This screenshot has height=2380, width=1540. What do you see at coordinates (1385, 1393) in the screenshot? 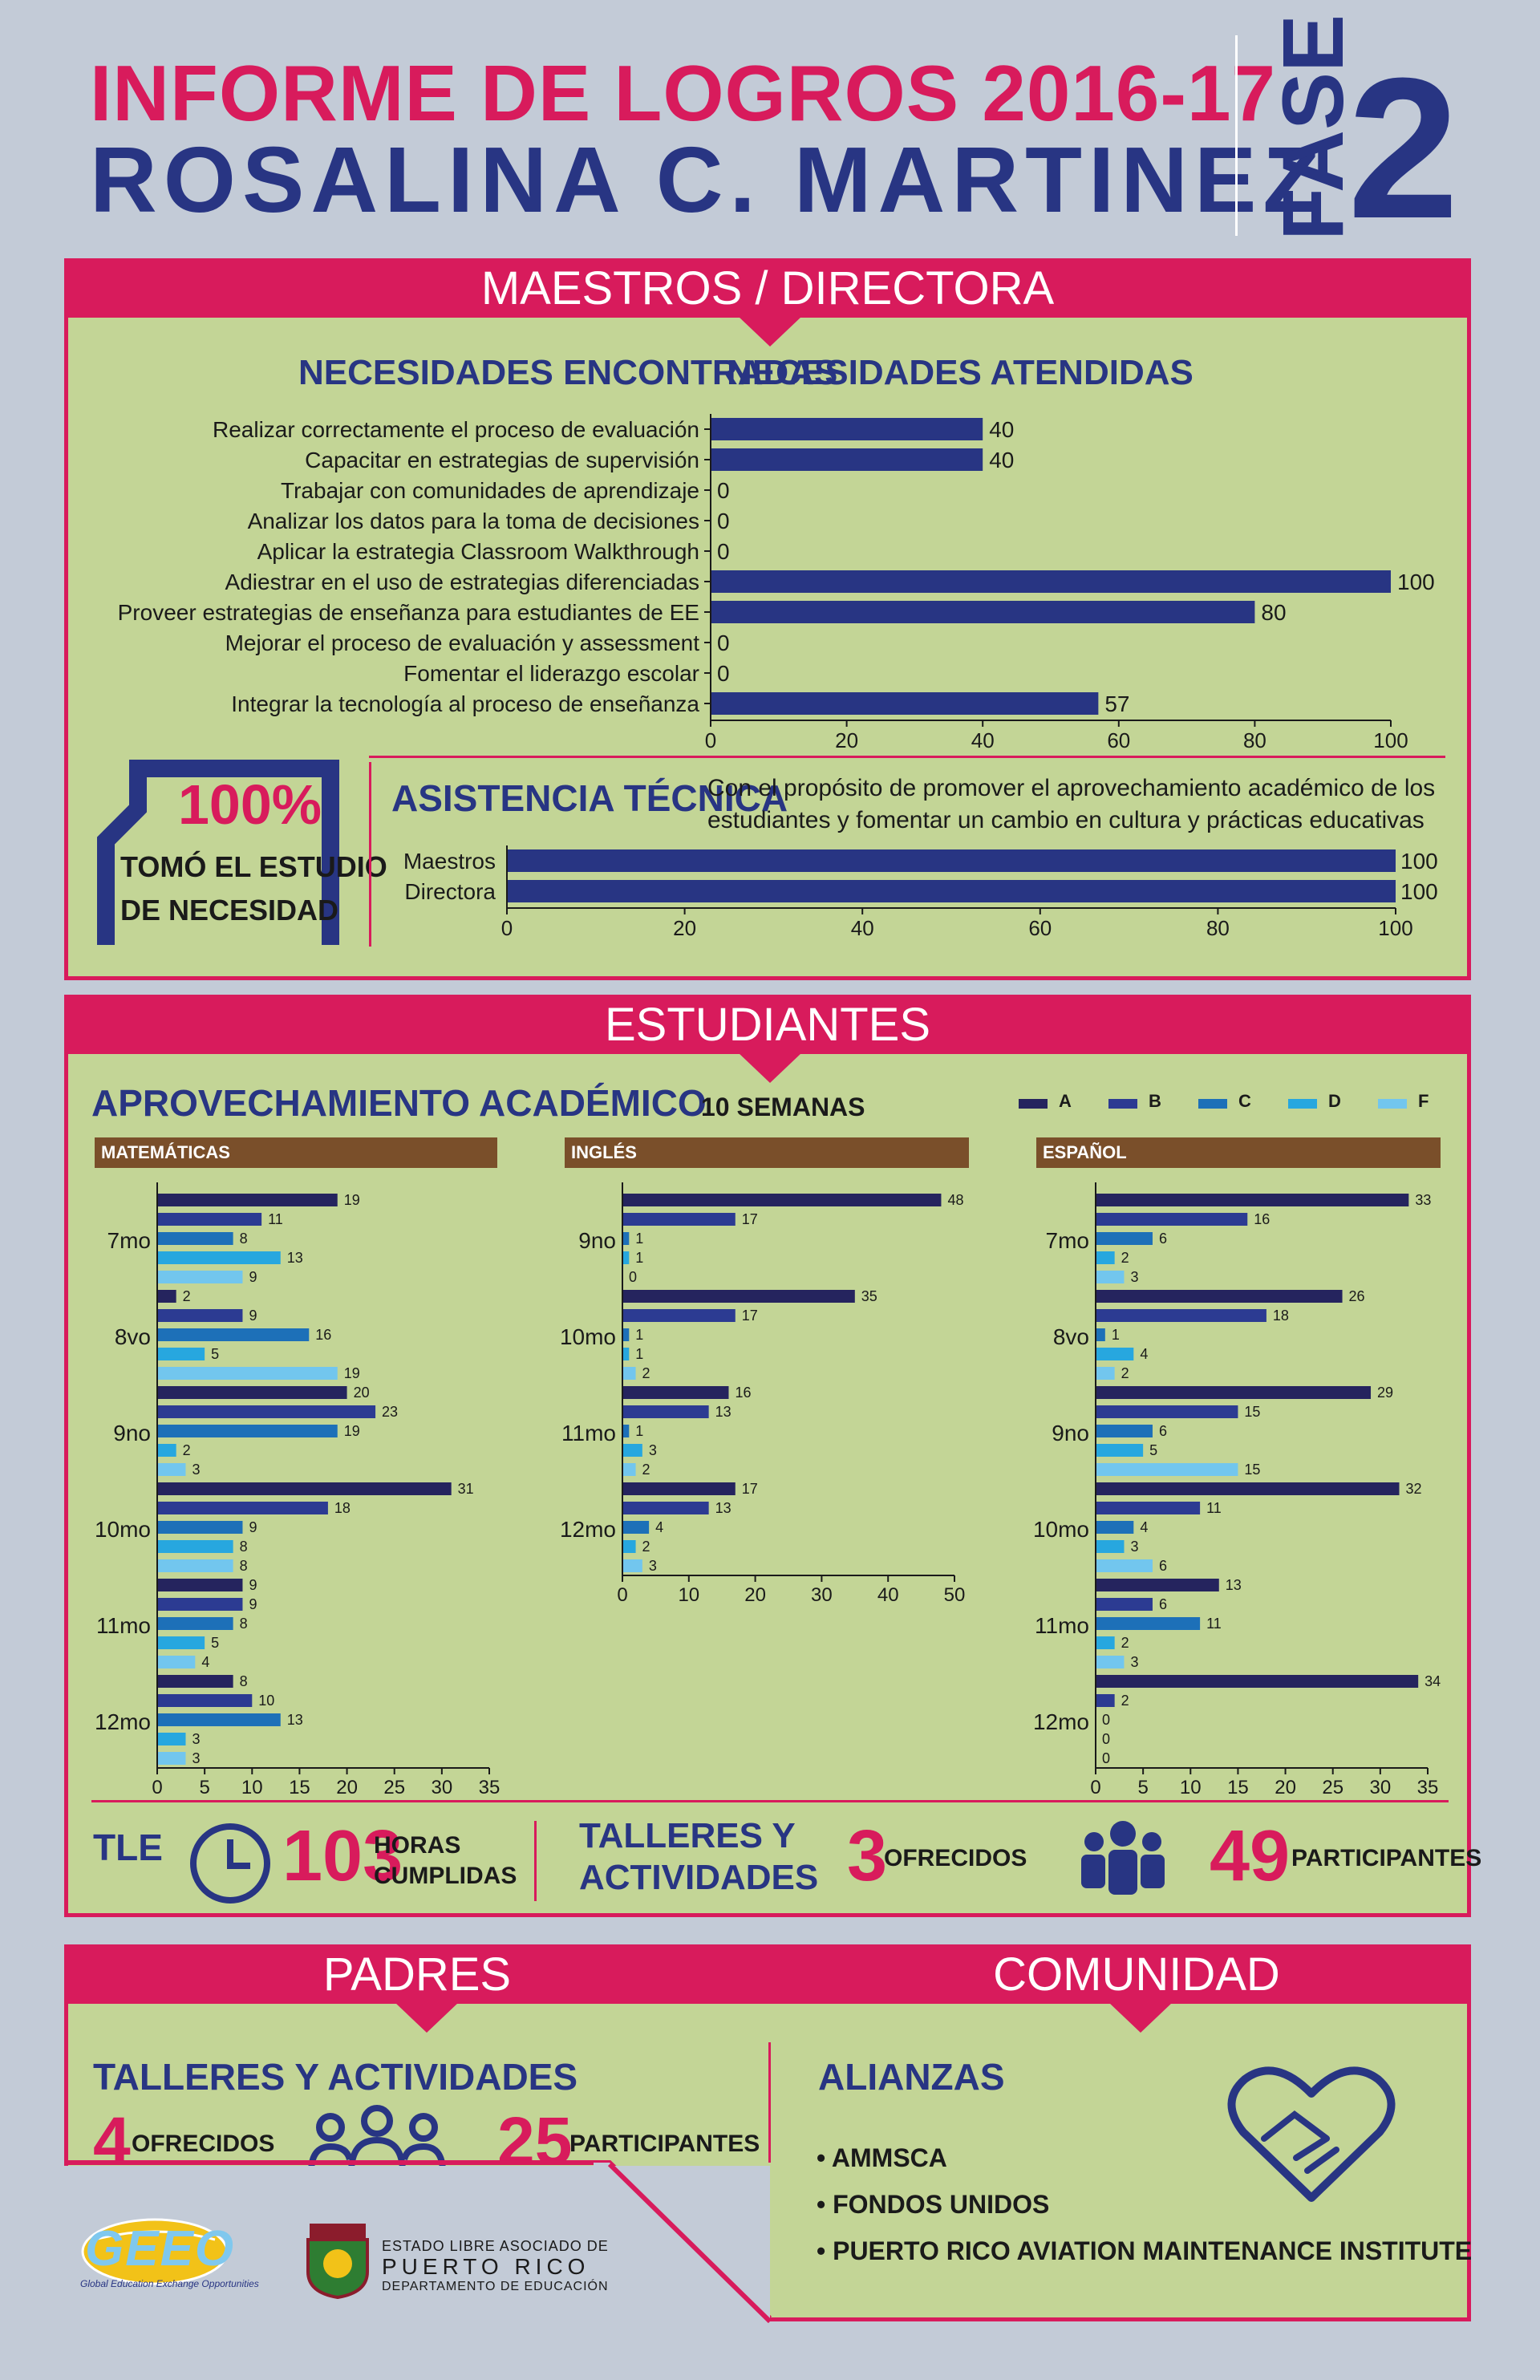
I see `data-label: 29` at bounding box center [1385, 1393].